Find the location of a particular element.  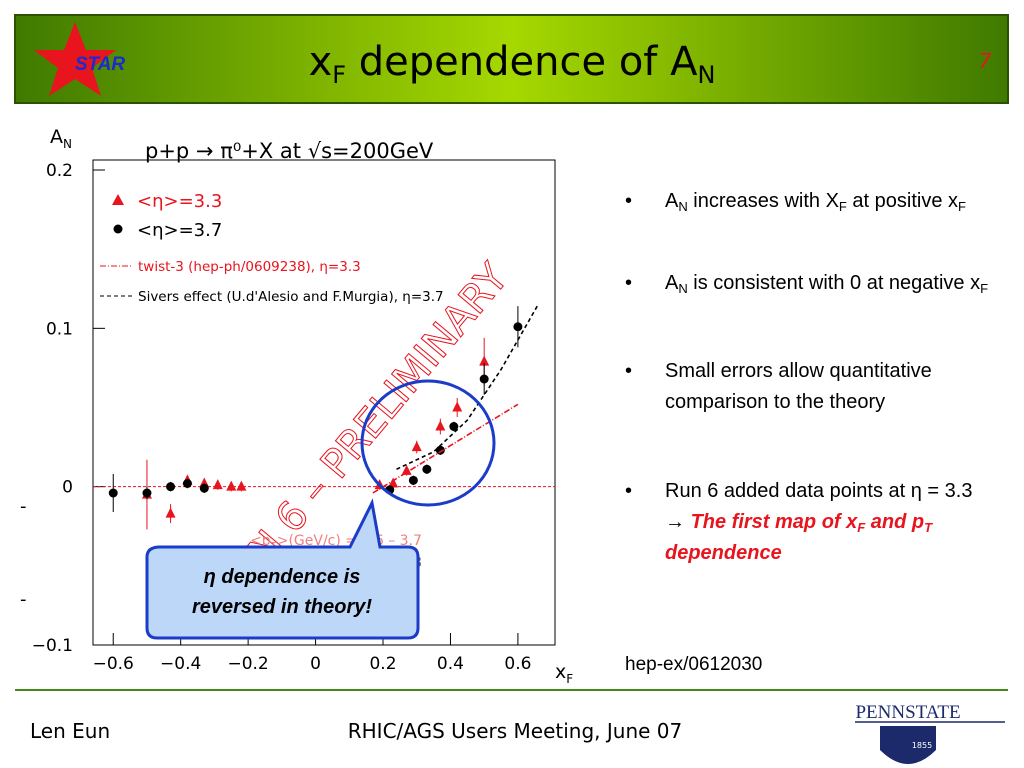

chart-overlay: η dependence is reversed in theory! is located at coordinates (320, 509).